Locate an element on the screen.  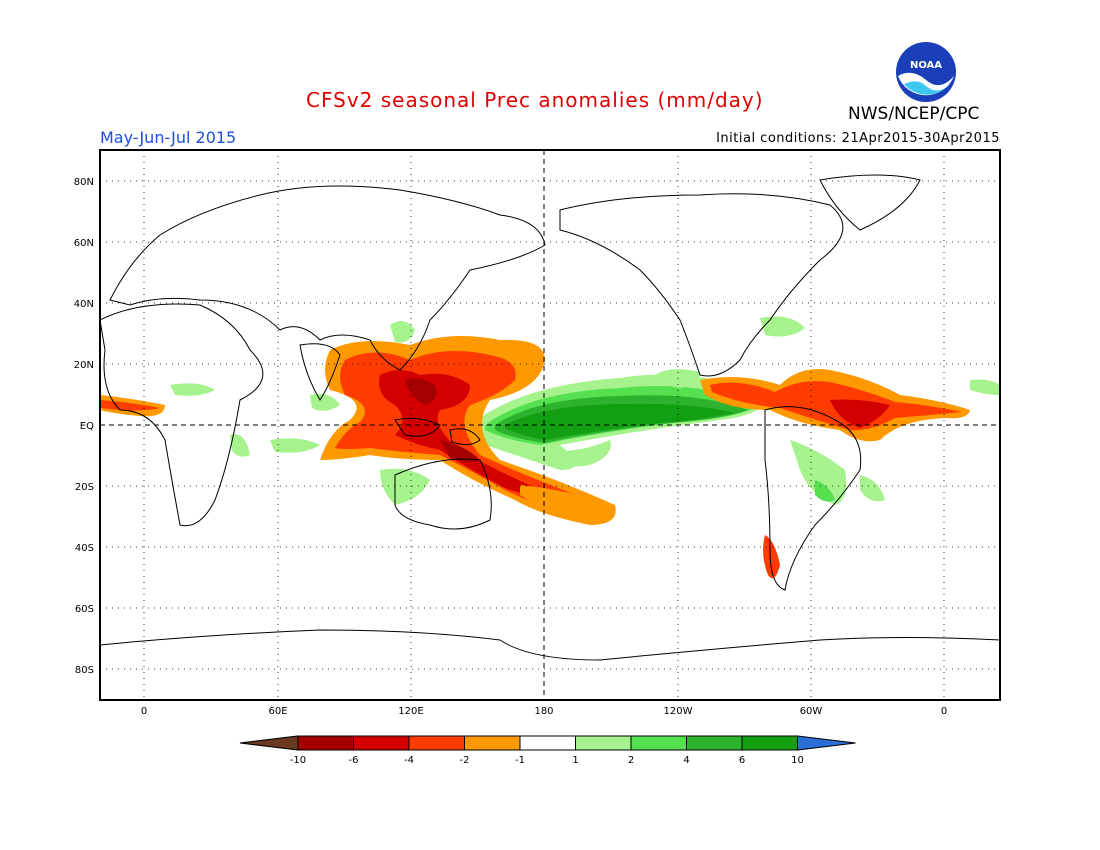
logo-text: NOAA is located at coordinates (926, 65).